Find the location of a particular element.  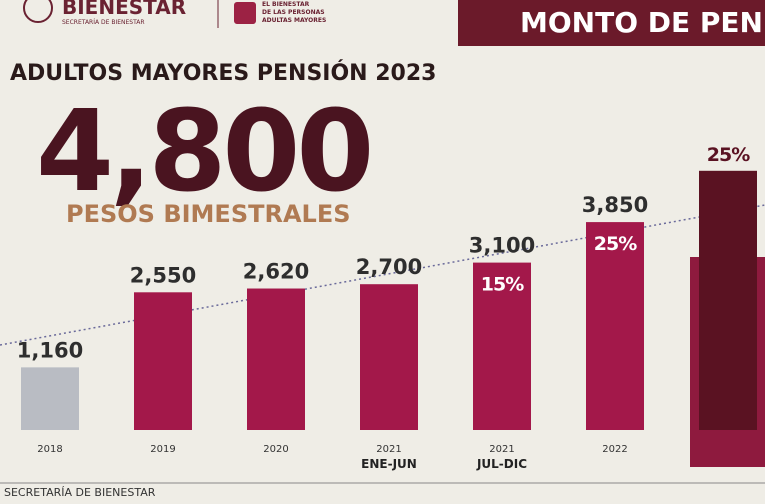

value-label: 1,160 is located at coordinates (50, 350).